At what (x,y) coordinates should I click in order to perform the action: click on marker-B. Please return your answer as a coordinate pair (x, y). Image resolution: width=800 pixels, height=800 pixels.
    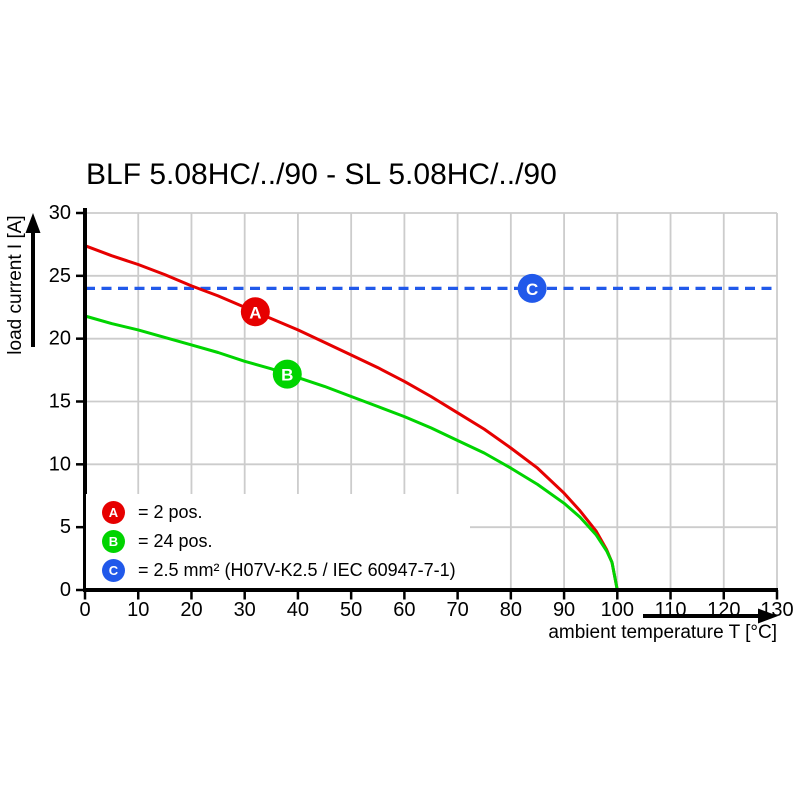
    Looking at the image, I should click on (287, 374).